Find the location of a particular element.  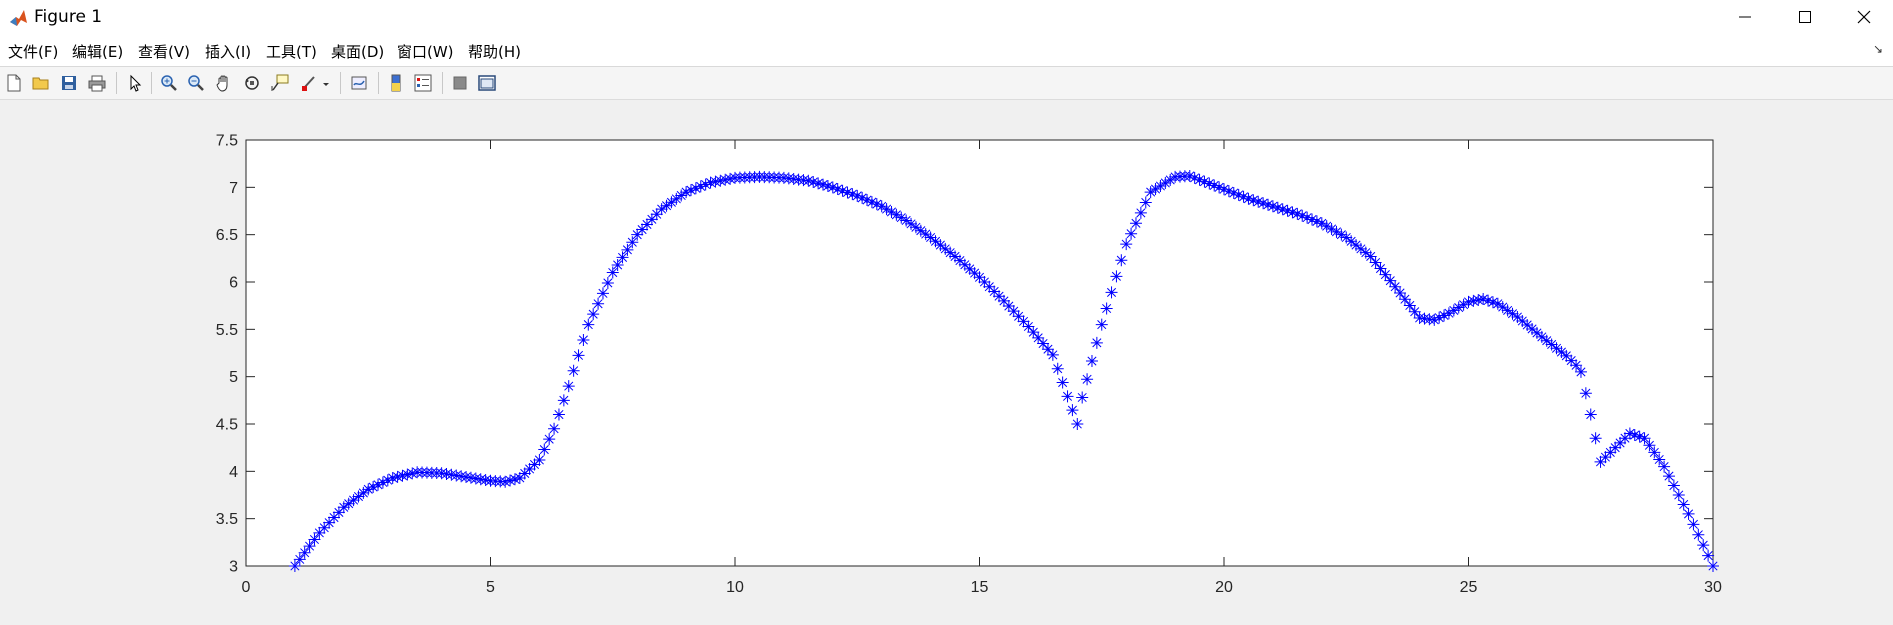

y-tick-label: 4 is located at coordinates (233, 472).